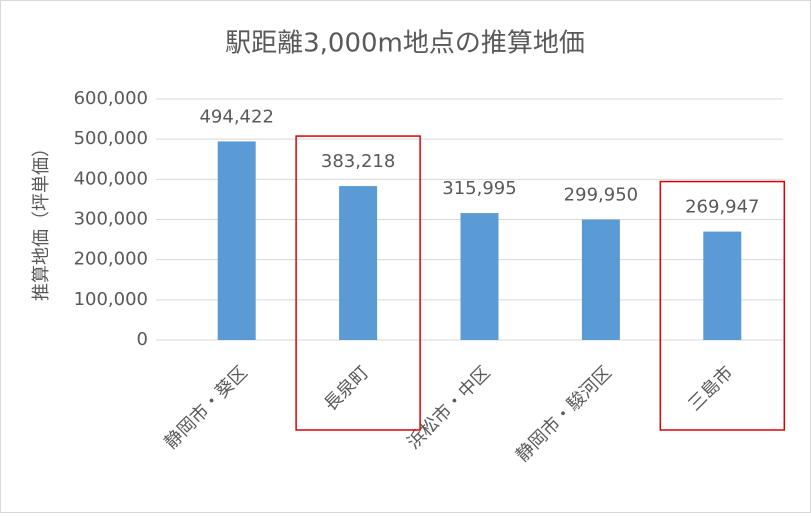 The height and width of the screenshot is (517, 811). What do you see at coordinates (722, 207) in the screenshot?
I see `data-label: 269,947` at bounding box center [722, 207].